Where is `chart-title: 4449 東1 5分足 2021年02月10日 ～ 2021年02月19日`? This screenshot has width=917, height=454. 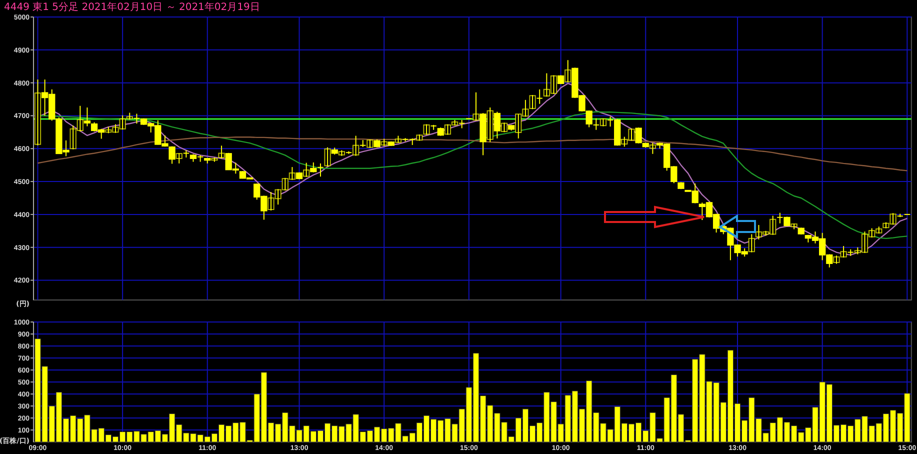
chart-title: 4449 東1 5分足 2021年02月10日 ～ 2021年02月19日 is located at coordinates (132, 7).